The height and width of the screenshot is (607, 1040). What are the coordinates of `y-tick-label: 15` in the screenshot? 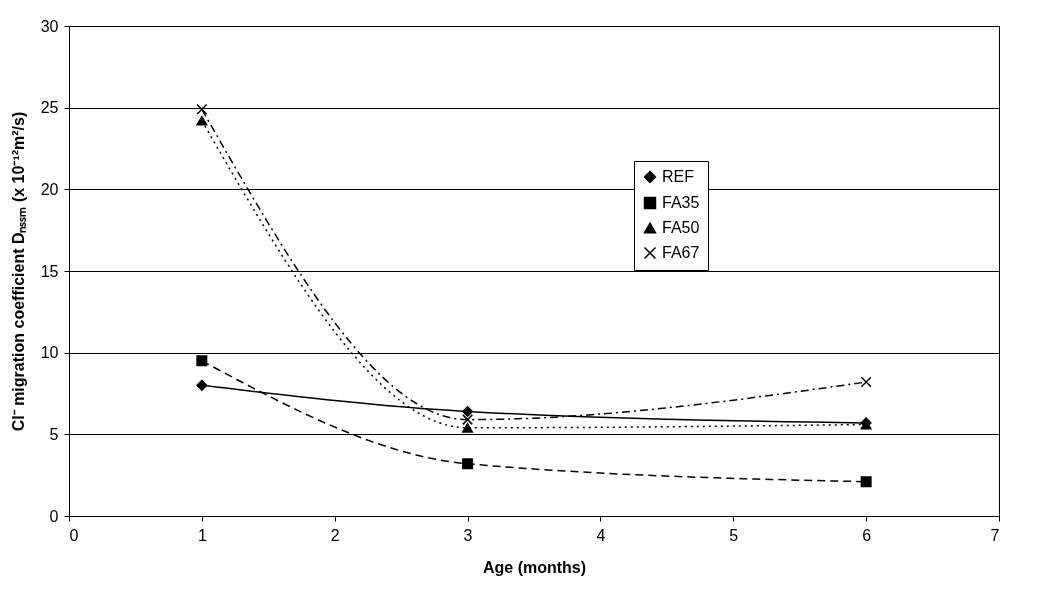 It's located at (49, 271).